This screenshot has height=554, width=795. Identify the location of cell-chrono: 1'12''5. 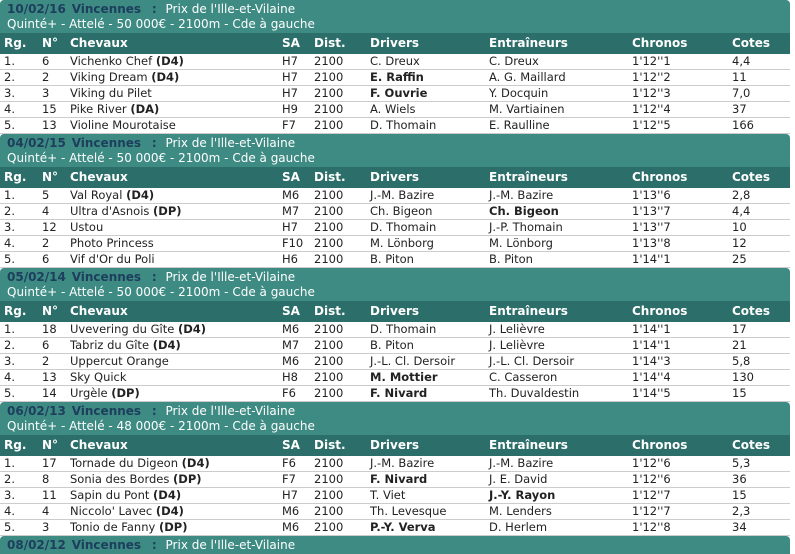
(678, 125).